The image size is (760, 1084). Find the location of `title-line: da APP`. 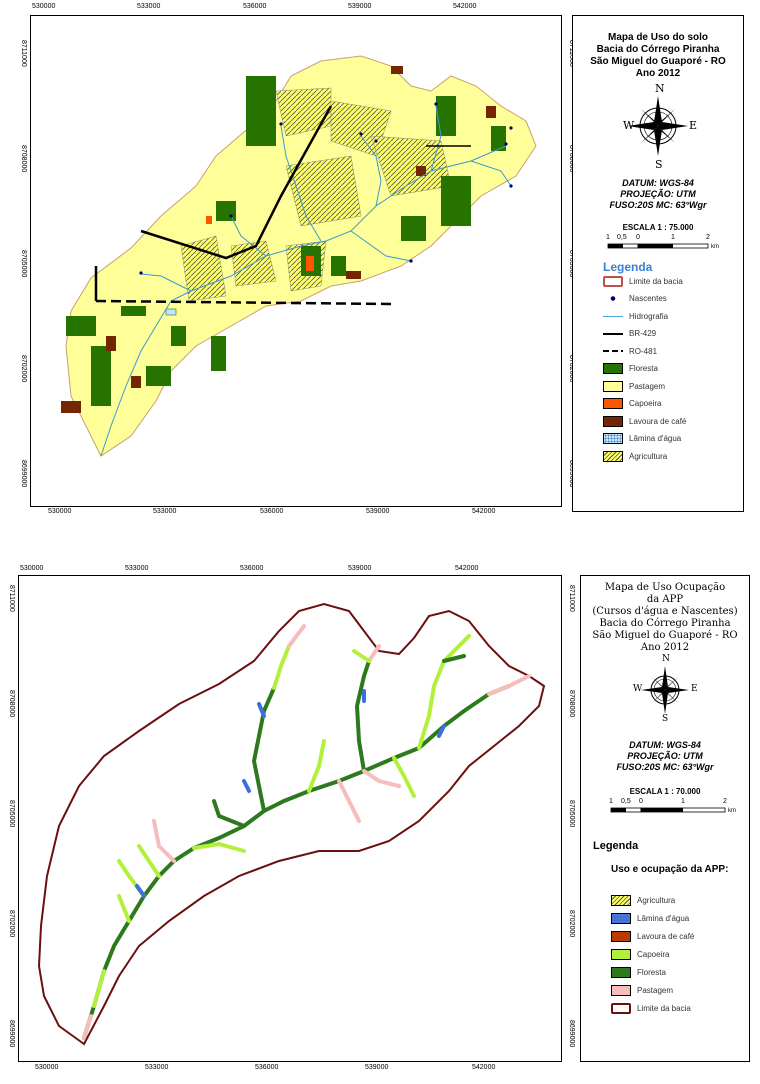

title-line: da APP is located at coordinates (665, 599).